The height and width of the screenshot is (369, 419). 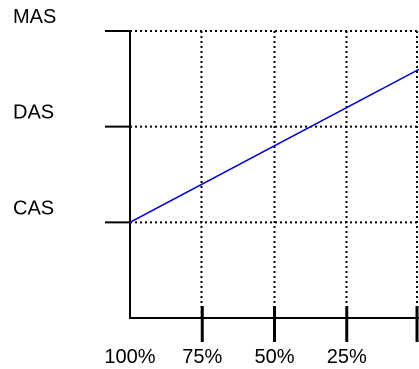 I want to click on x-tick-label: 50%, so click(x=274, y=357).